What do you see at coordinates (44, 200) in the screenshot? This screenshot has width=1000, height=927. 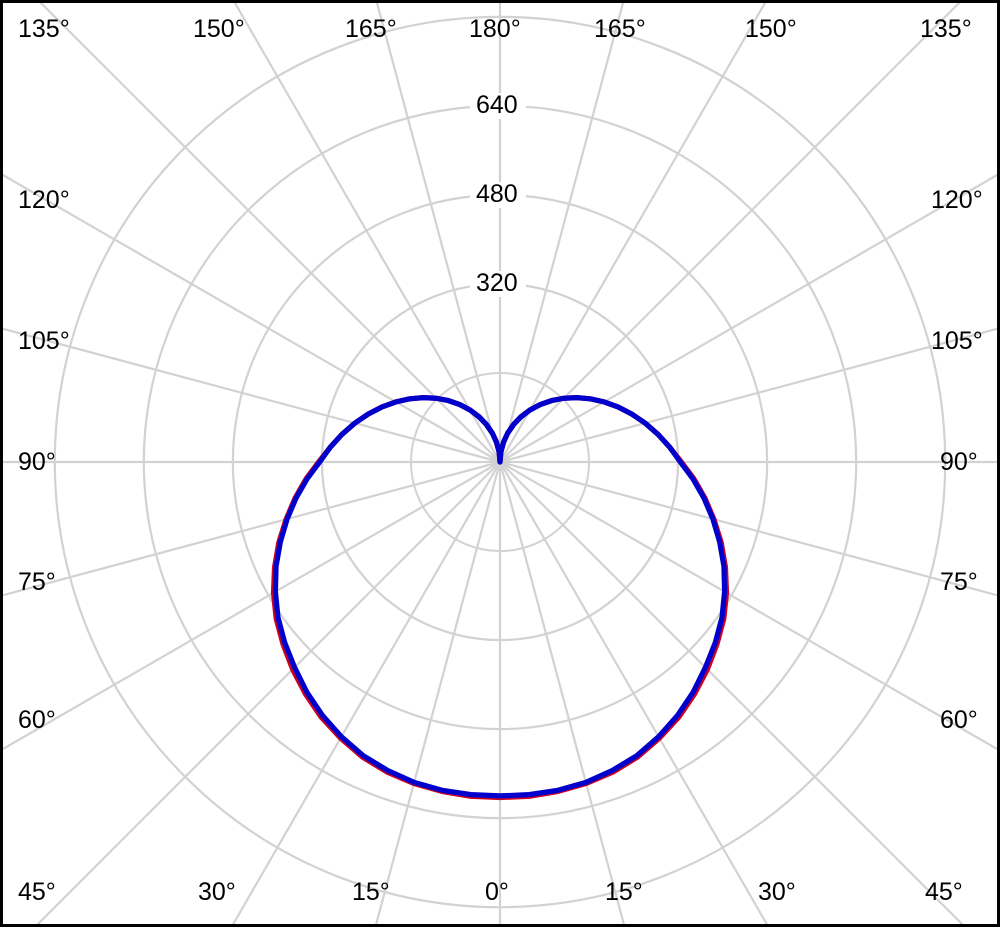 I see `angle-label-left-120: 120°` at bounding box center [44, 200].